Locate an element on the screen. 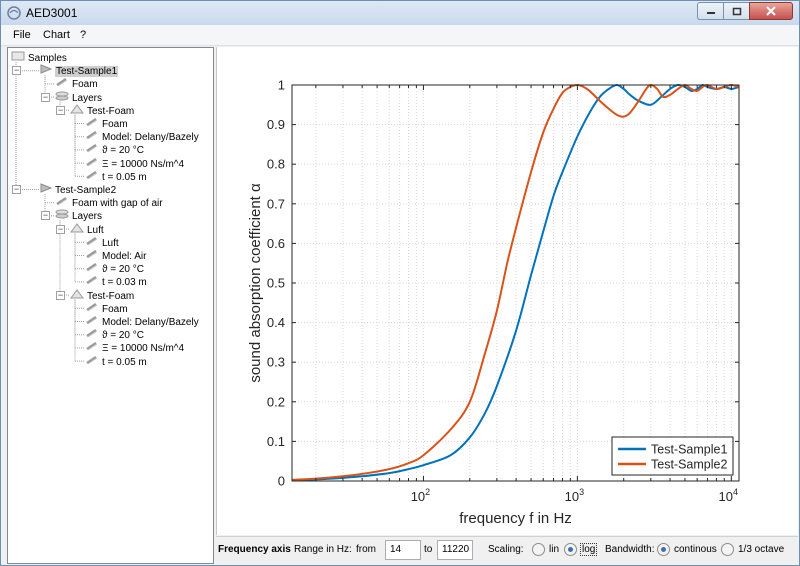  y-tick-label: 0.1 is located at coordinates (276, 441).